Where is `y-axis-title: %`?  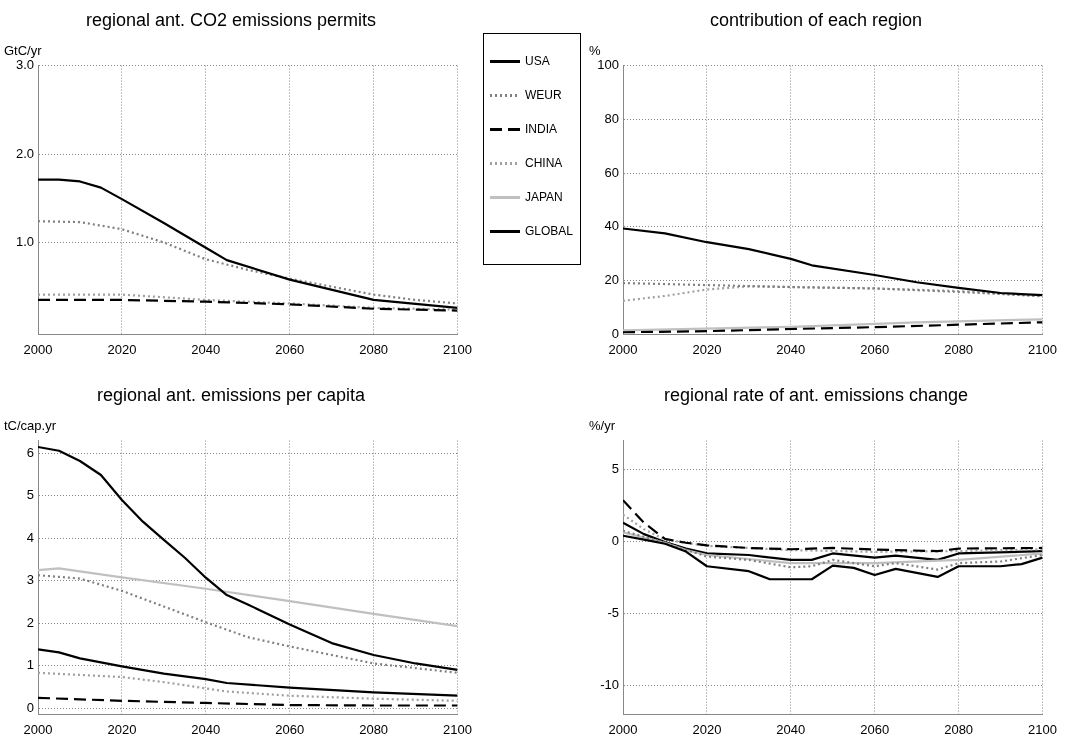
y-axis-title: % is located at coordinates (595, 50).